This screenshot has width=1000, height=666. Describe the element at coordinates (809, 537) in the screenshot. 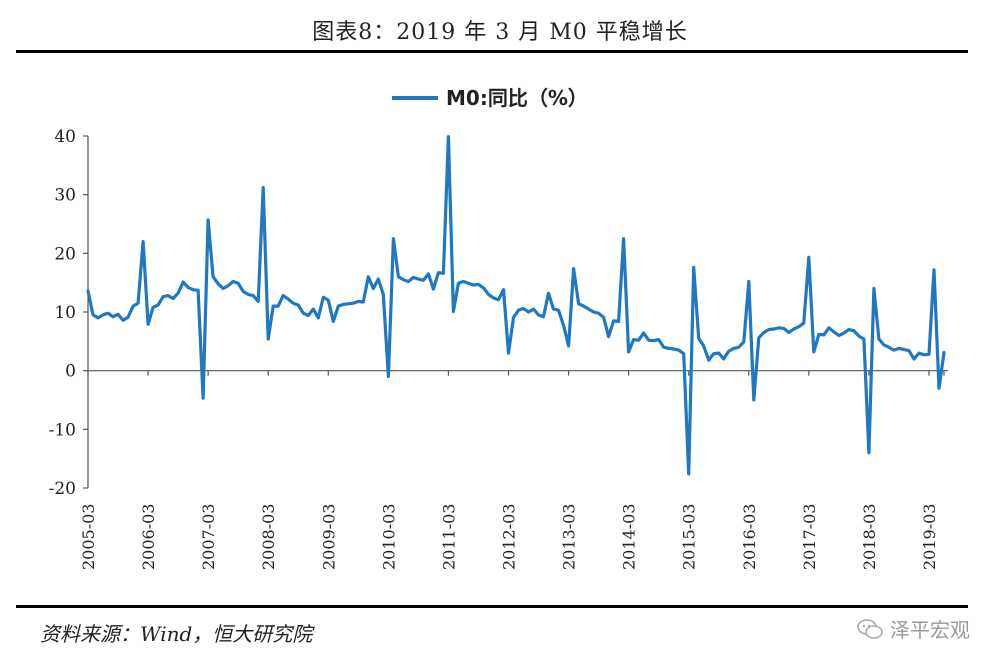

I see `x-tick-label: 2017-03` at that location.